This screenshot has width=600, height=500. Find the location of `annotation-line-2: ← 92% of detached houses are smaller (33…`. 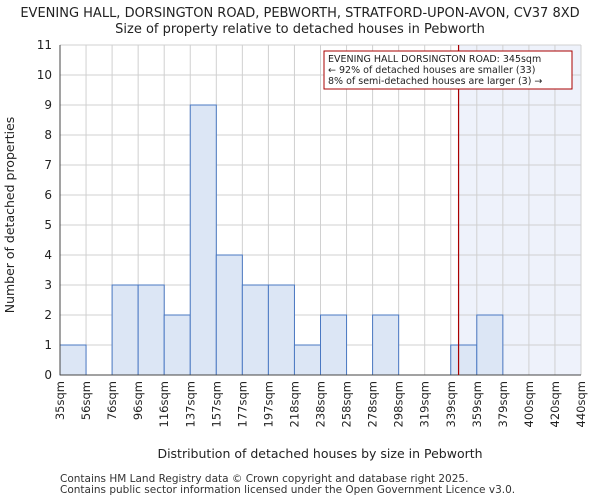

annotation-line-2: ← 92% of detached houses are smaller (33… is located at coordinates (431, 70).